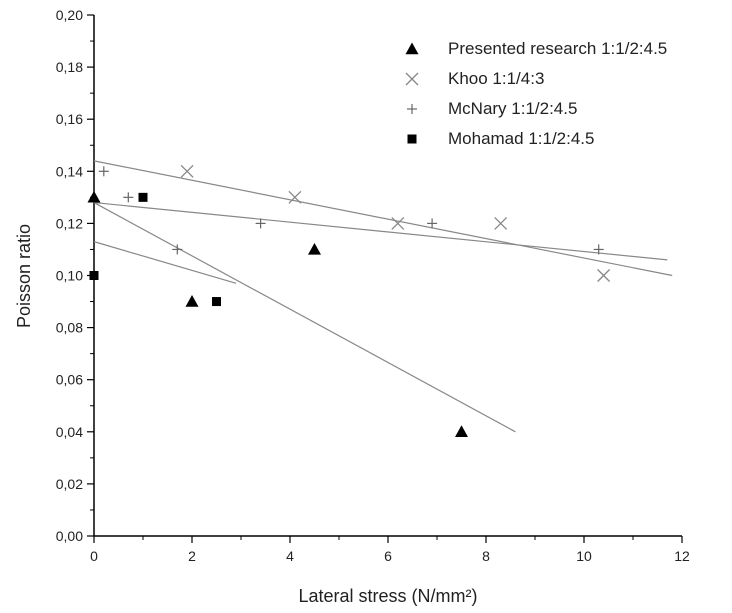  What do you see at coordinates (69, 328) in the screenshot?
I see `y-tick-label: 0,08` at bounding box center [69, 328].